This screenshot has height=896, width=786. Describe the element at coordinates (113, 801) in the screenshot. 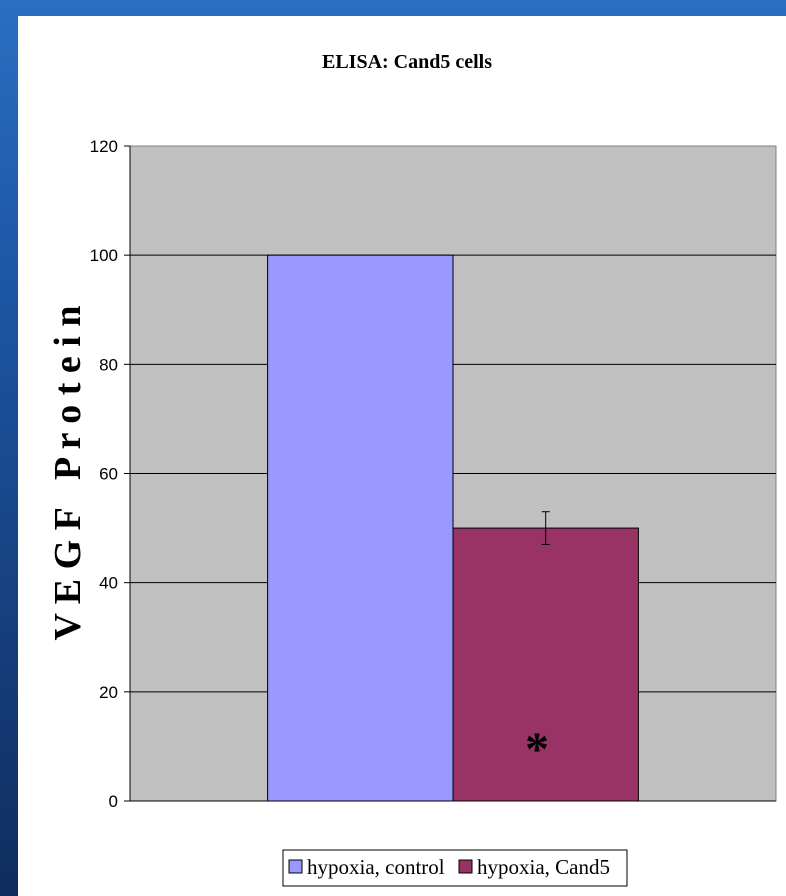

I see `y-tick-label: 0` at that location.